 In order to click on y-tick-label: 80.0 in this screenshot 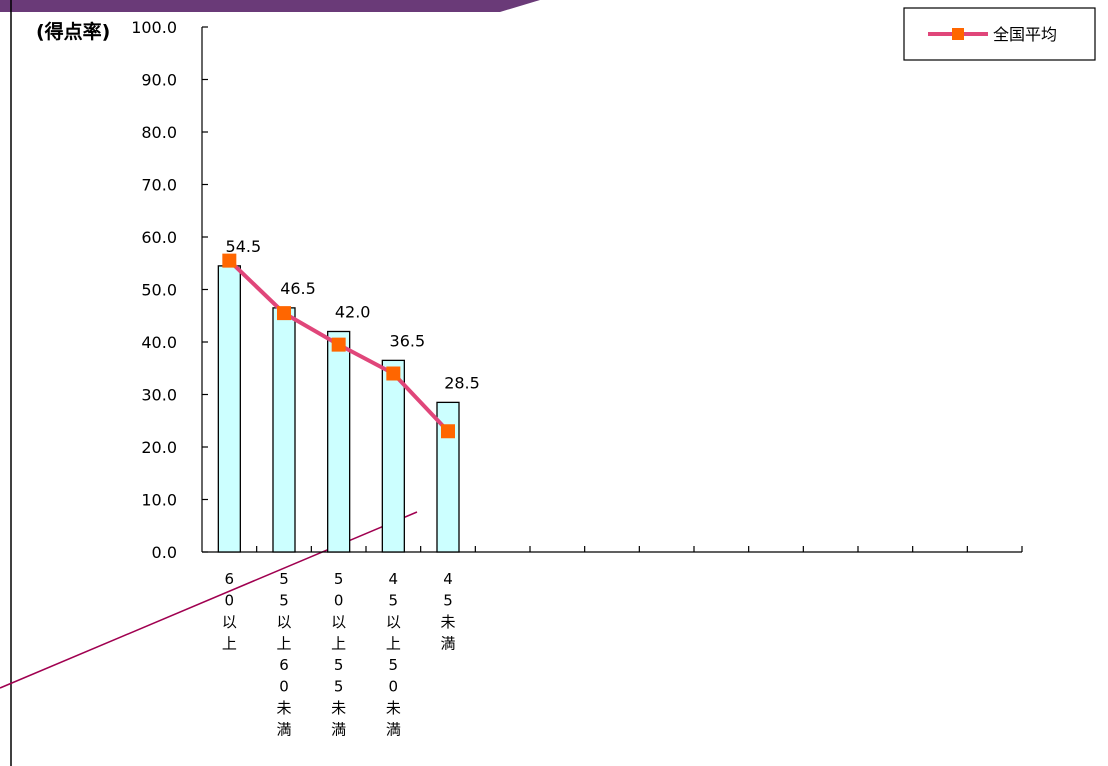, I will do `click(159, 132)`.